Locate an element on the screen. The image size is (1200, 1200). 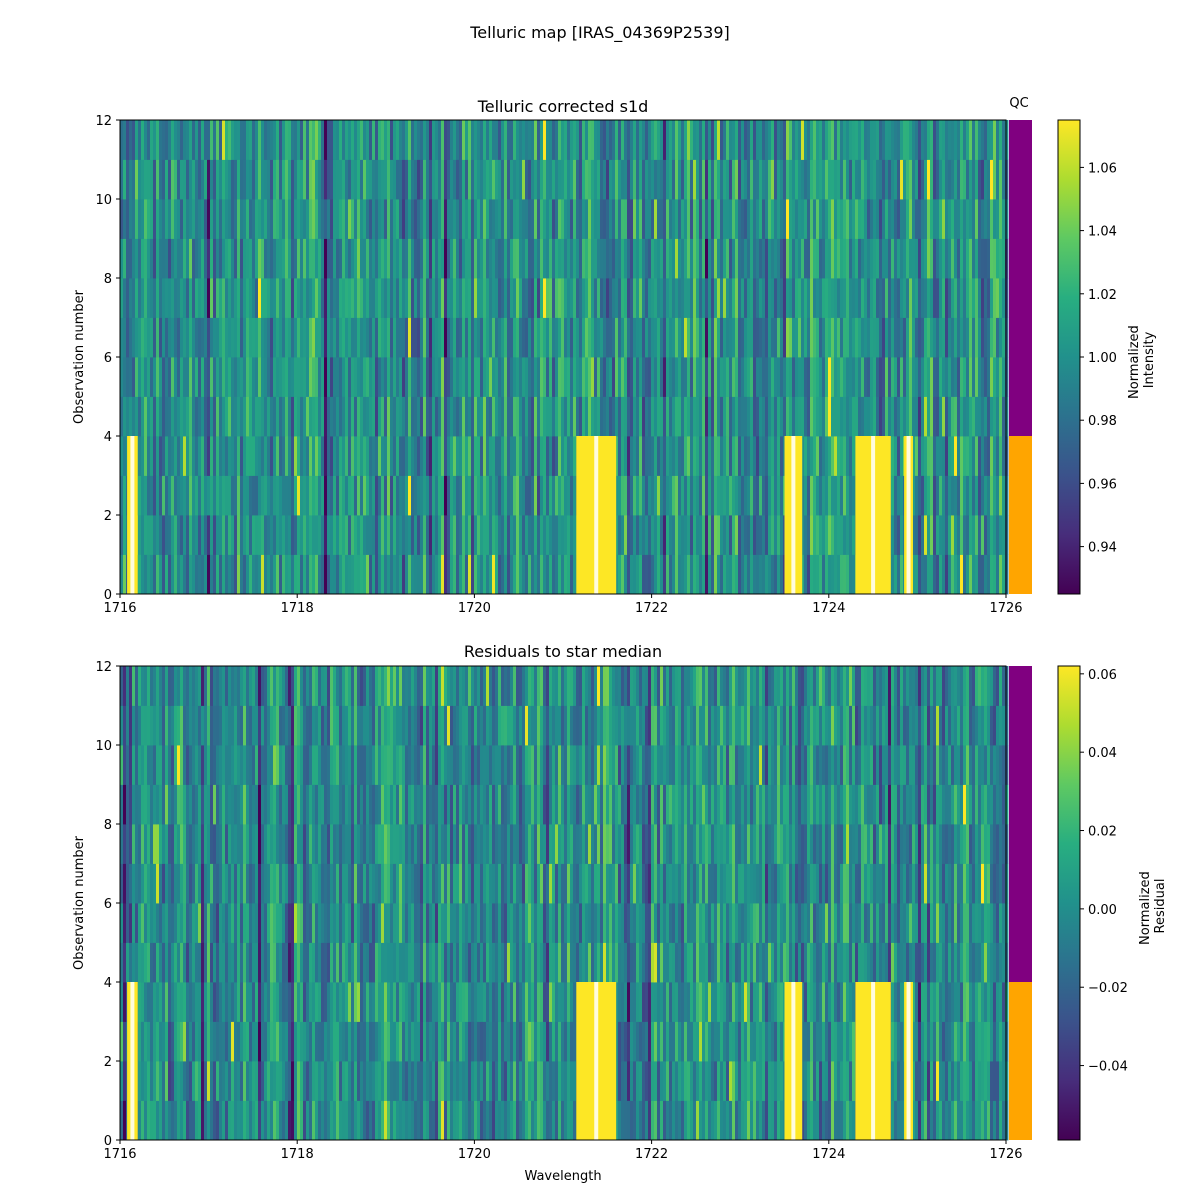
colorbar-ticks: 0.94 0.96 0.98 1.00 1.02 1.04 1.06 is located at coordinates (1098, 358).